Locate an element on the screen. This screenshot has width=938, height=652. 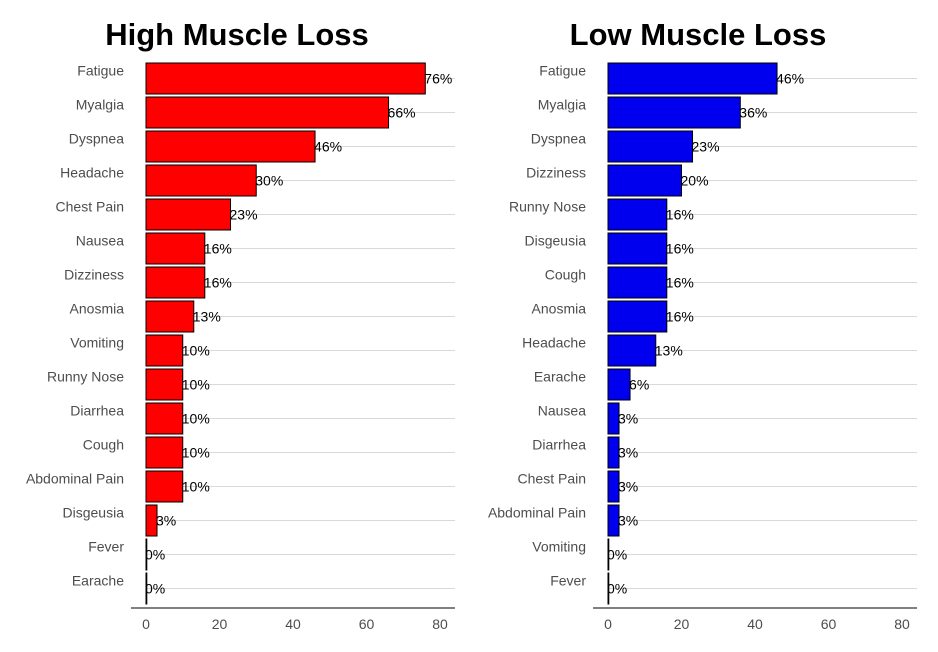
chart-title: Low Muscle Loss is located at coordinates (698, 34).